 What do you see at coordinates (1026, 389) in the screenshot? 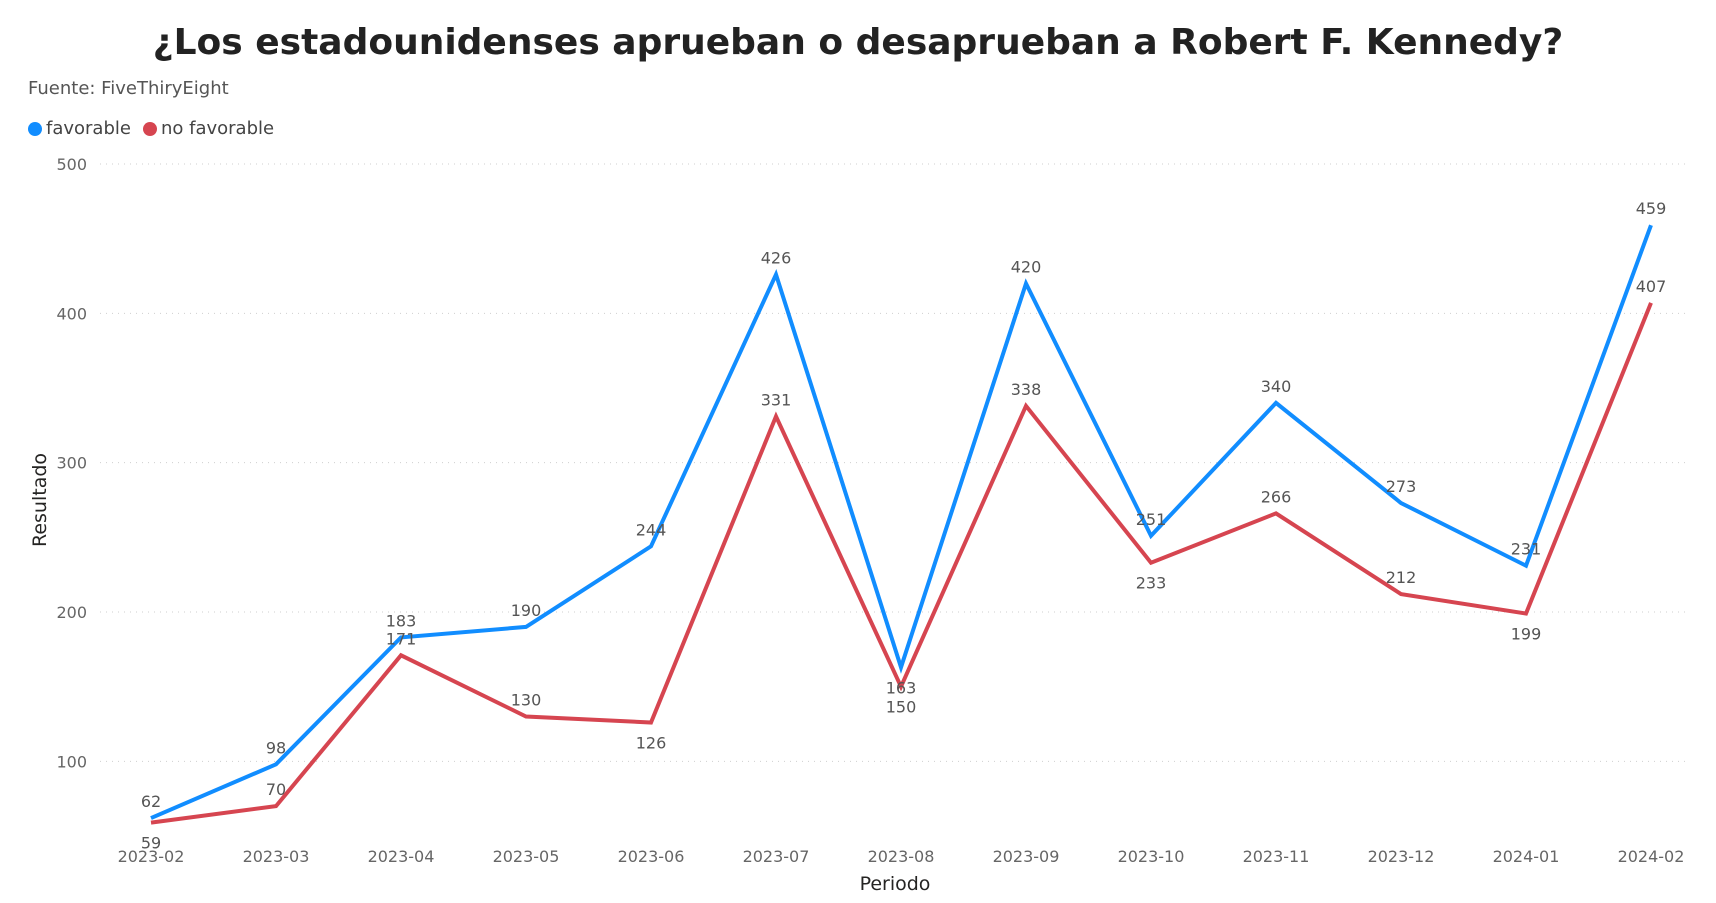
I see `data-label-no-favorable: 338` at bounding box center [1026, 389].